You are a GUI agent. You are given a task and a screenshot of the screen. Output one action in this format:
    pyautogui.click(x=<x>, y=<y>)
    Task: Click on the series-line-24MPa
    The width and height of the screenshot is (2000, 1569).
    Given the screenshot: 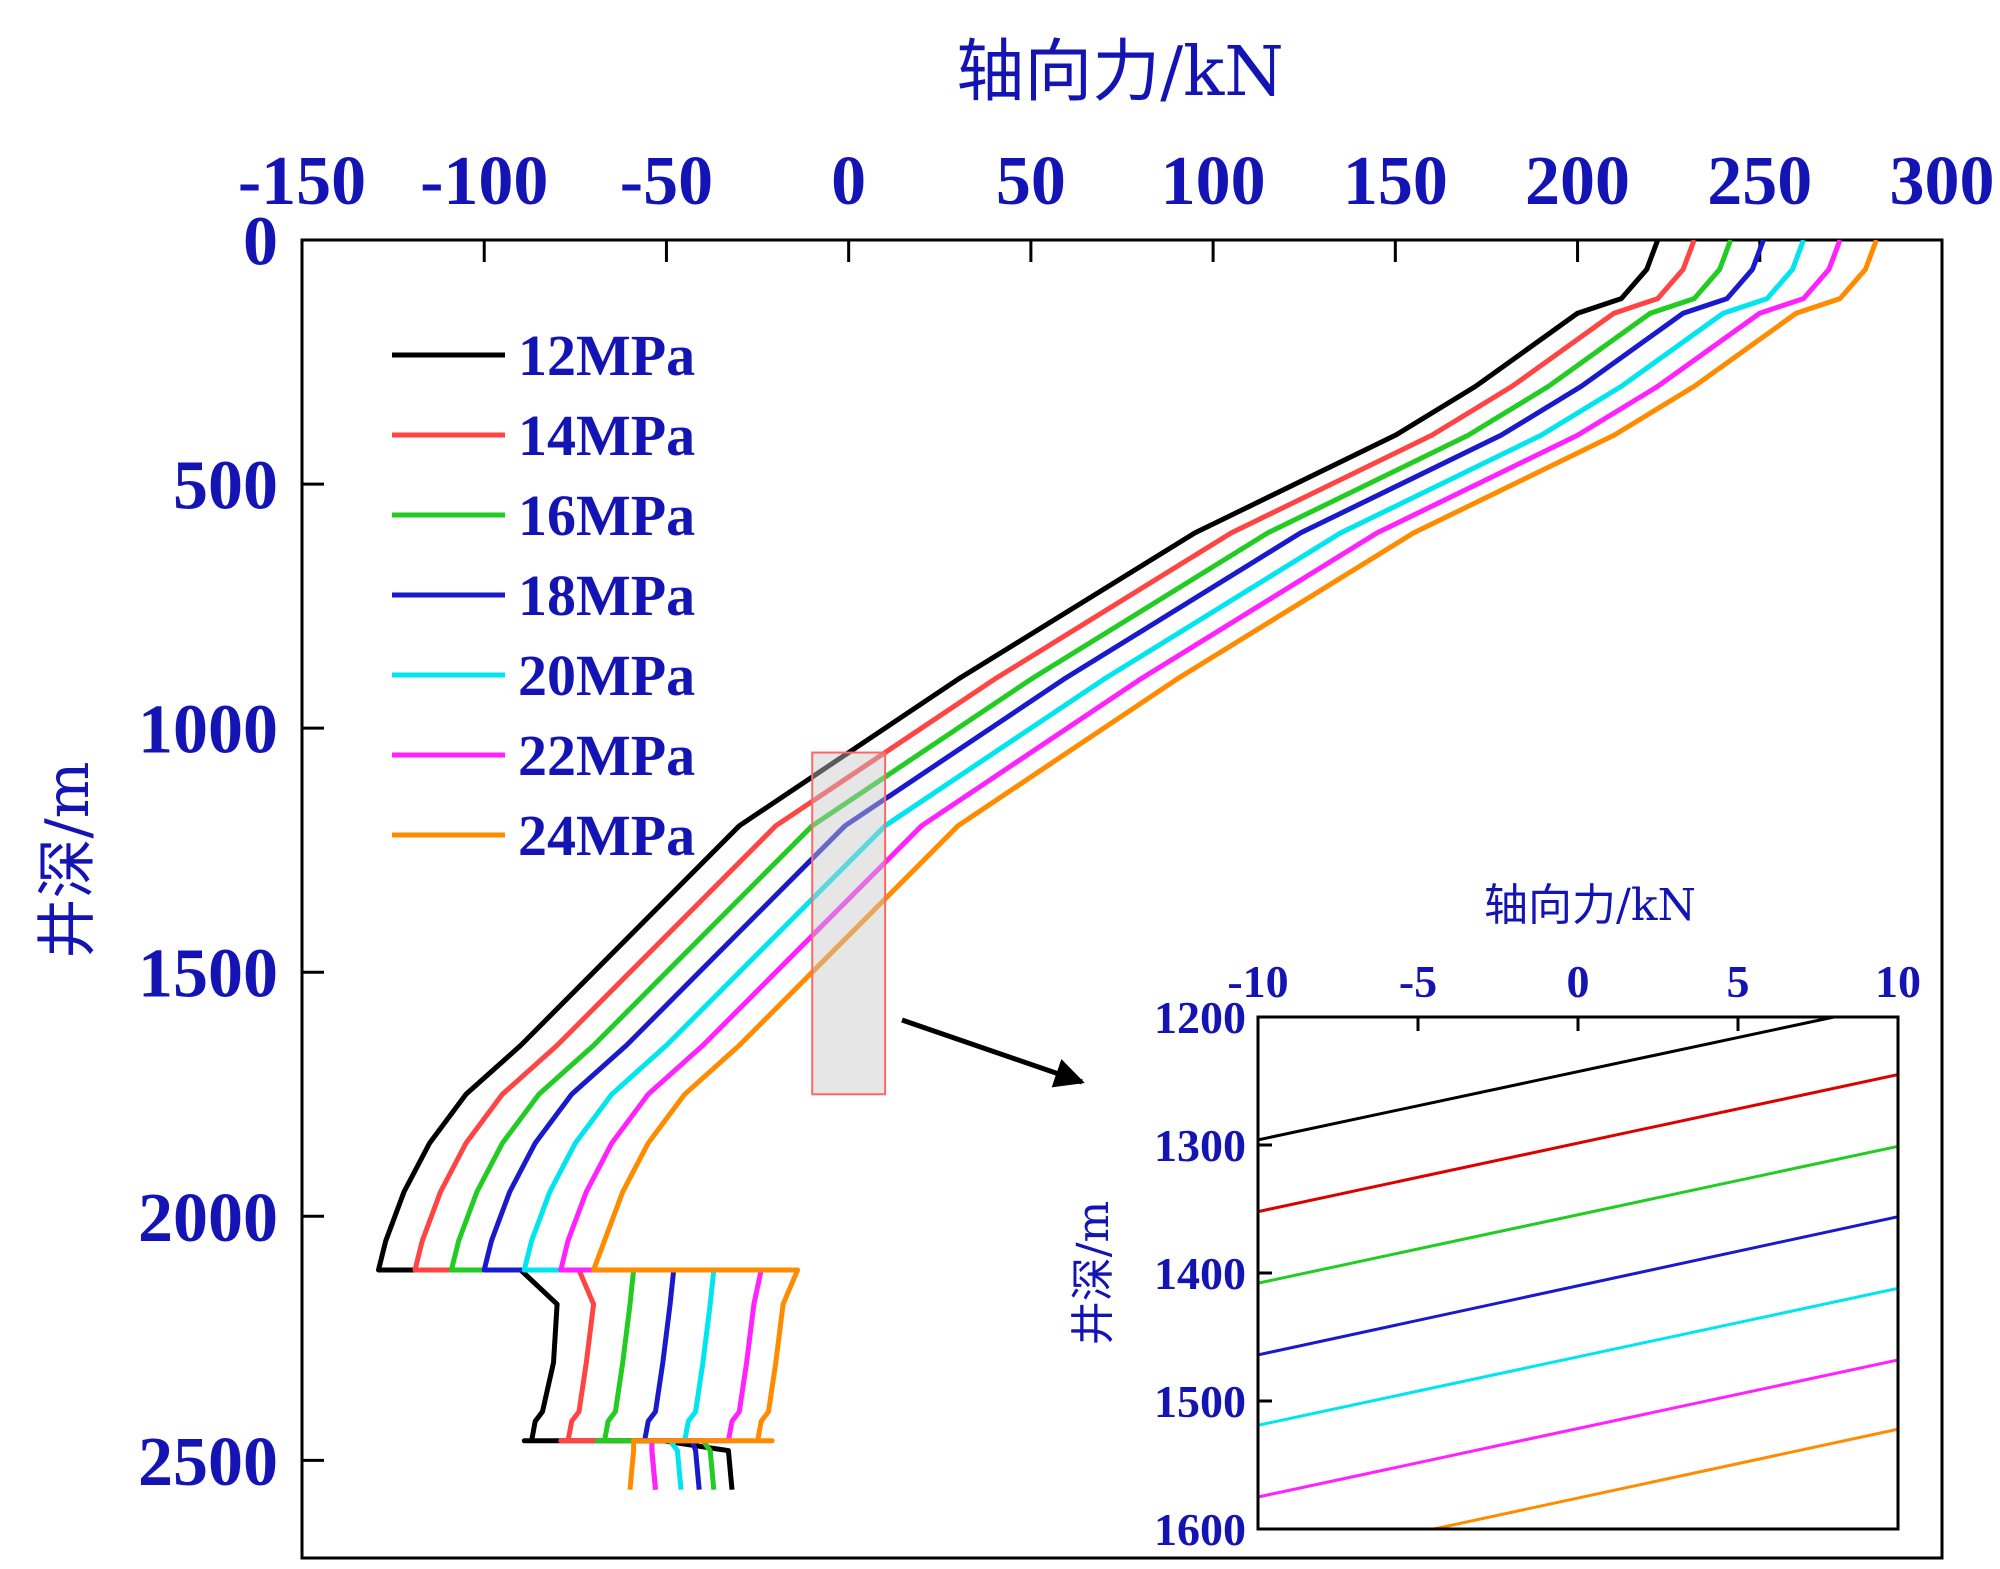 What is the action you would take?
    pyautogui.click(x=1665, y=1478)
    